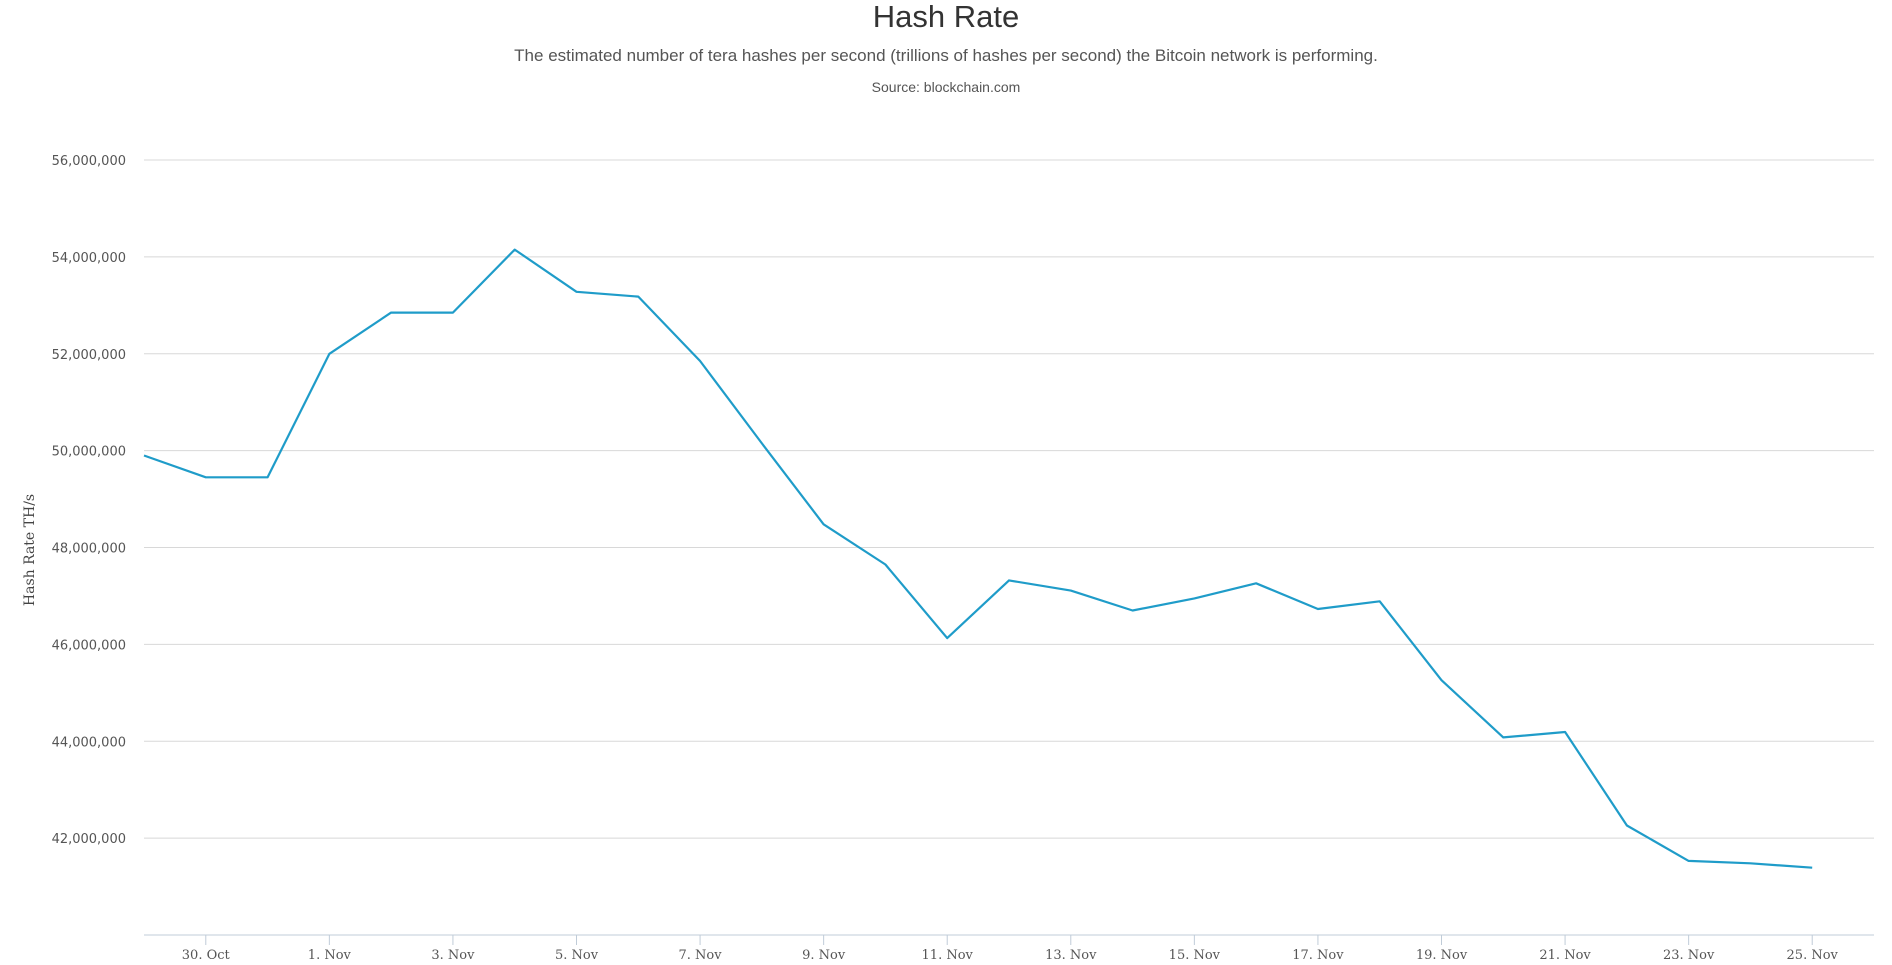 Image resolution: width=1892 pixels, height=965 pixels. I want to click on y-tick-label: 50,000,000, so click(89, 452).